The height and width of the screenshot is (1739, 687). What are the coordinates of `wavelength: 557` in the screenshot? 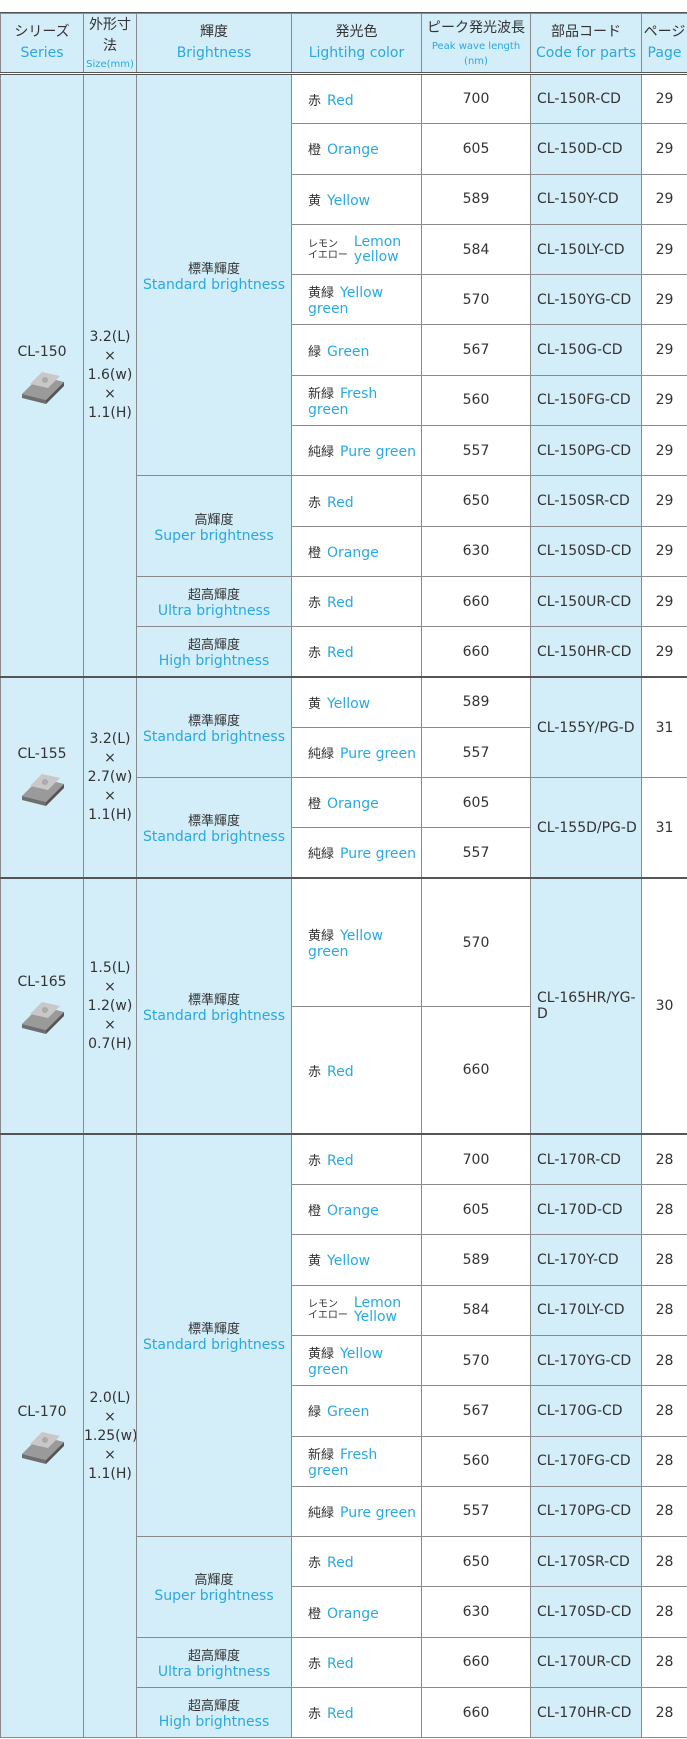 It's located at (476, 451).